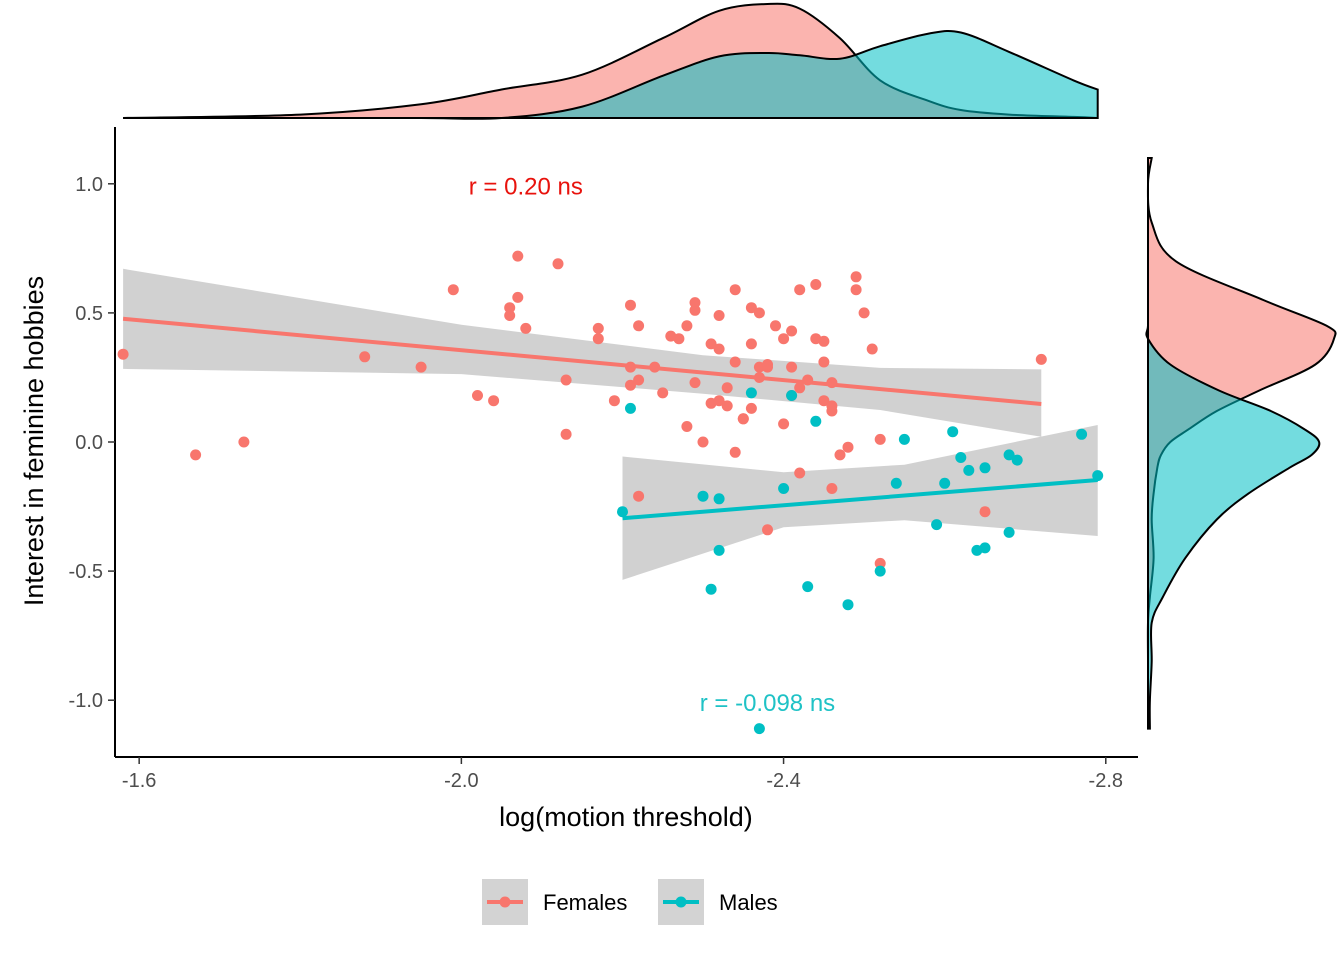  What do you see at coordinates (585, 902) in the screenshot?
I see `legend-label-females: Females` at bounding box center [585, 902].